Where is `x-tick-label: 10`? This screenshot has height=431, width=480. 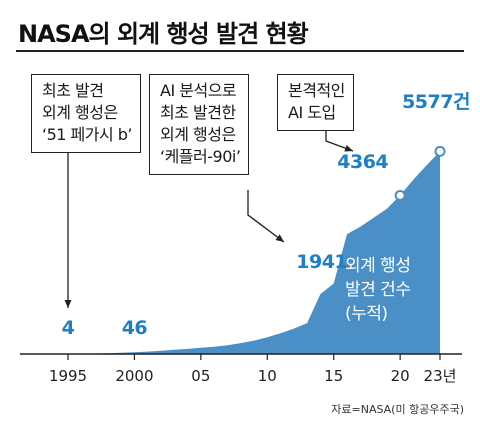
x-tick-label: 10 is located at coordinates (267, 376).